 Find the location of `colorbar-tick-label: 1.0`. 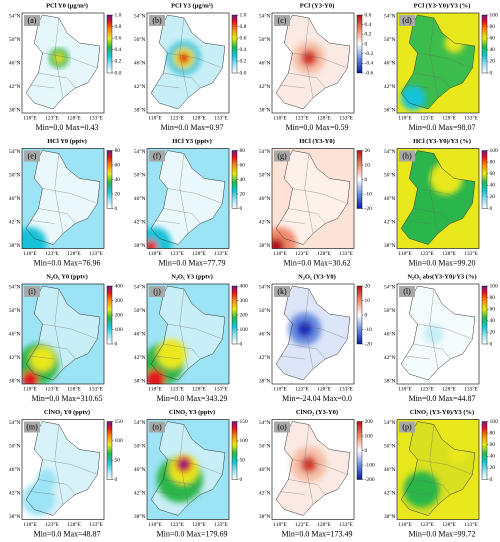

colorbar-tick-label: 1.0 is located at coordinates (118, 15).